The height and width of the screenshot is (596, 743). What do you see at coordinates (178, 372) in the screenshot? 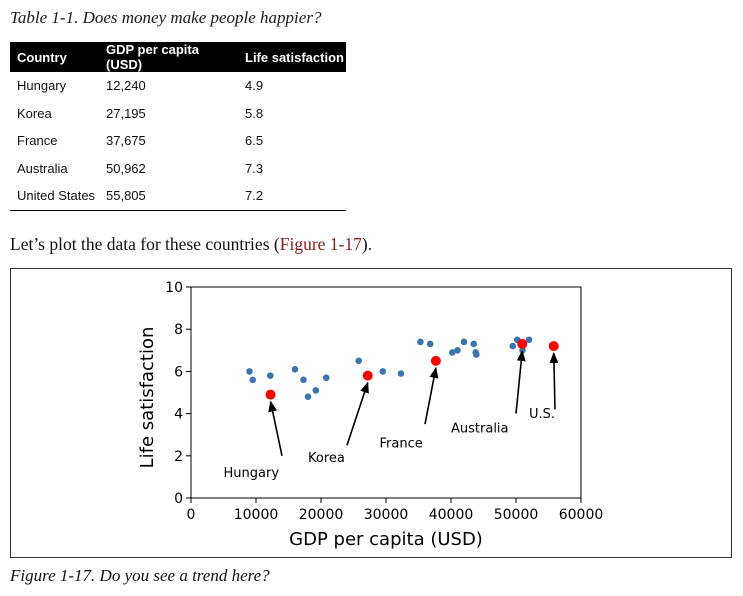
I see `y-tick-label: 6` at bounding box center [178, 372].